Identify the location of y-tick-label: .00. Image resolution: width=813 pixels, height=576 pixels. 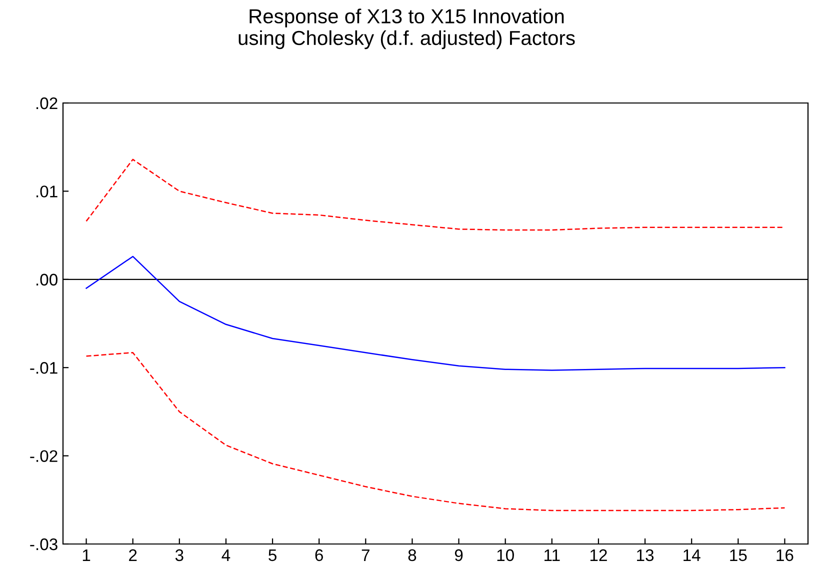
(47, 280).